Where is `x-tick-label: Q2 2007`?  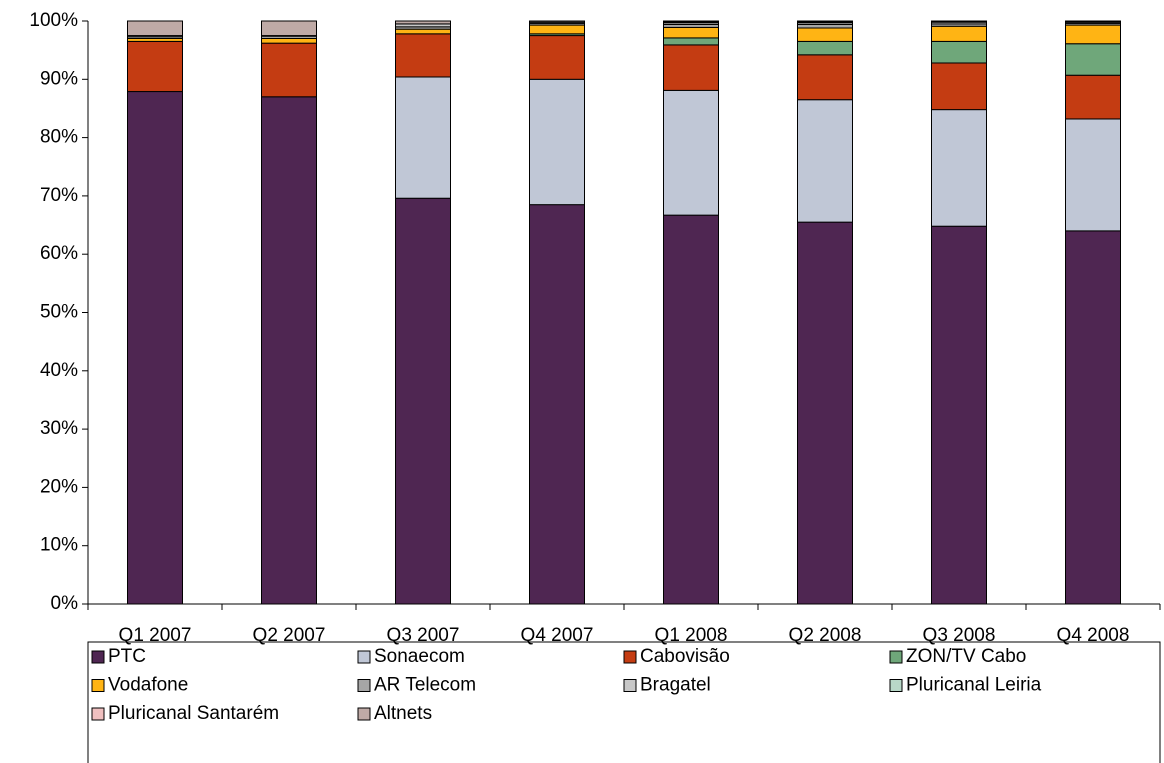 x-tick-label: Q2 2007 is located at coordinates (289, 635).